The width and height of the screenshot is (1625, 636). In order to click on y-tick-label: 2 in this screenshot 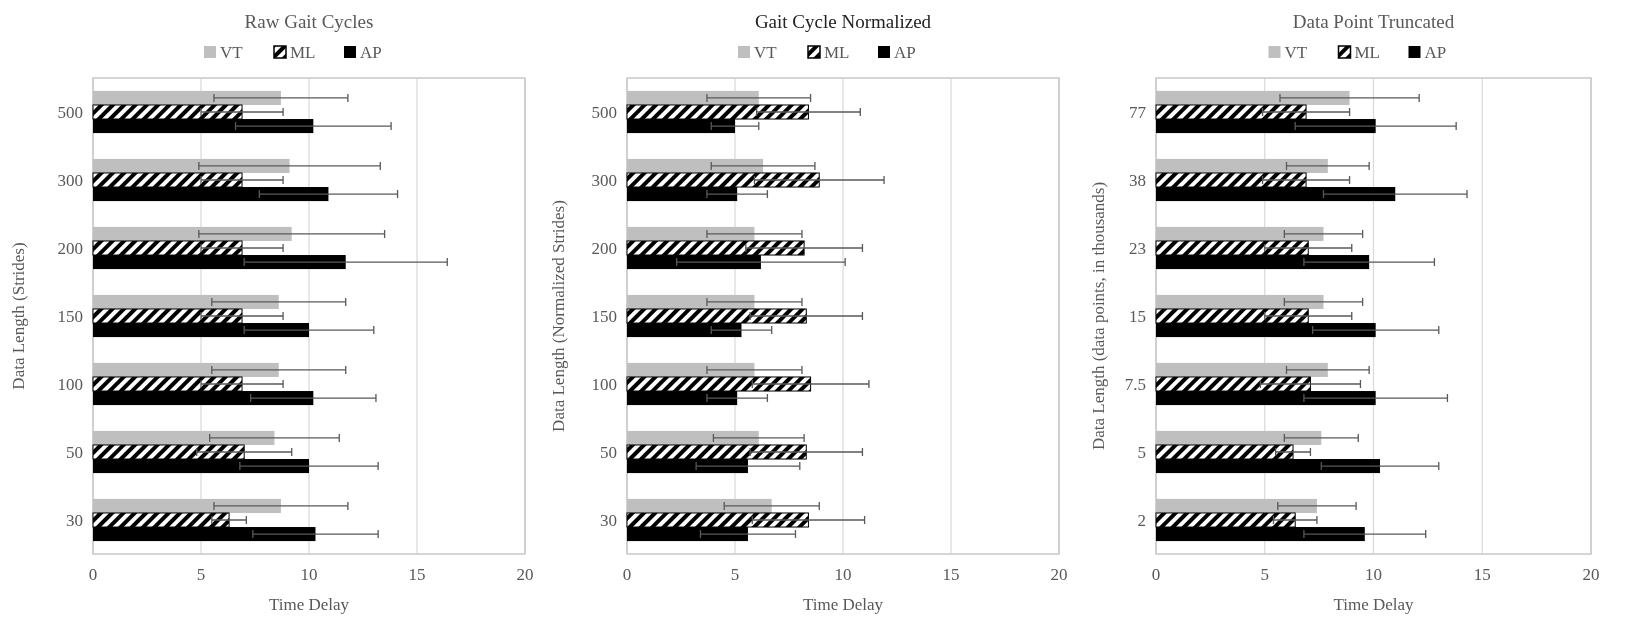, I will do `click(1141, 520)`.